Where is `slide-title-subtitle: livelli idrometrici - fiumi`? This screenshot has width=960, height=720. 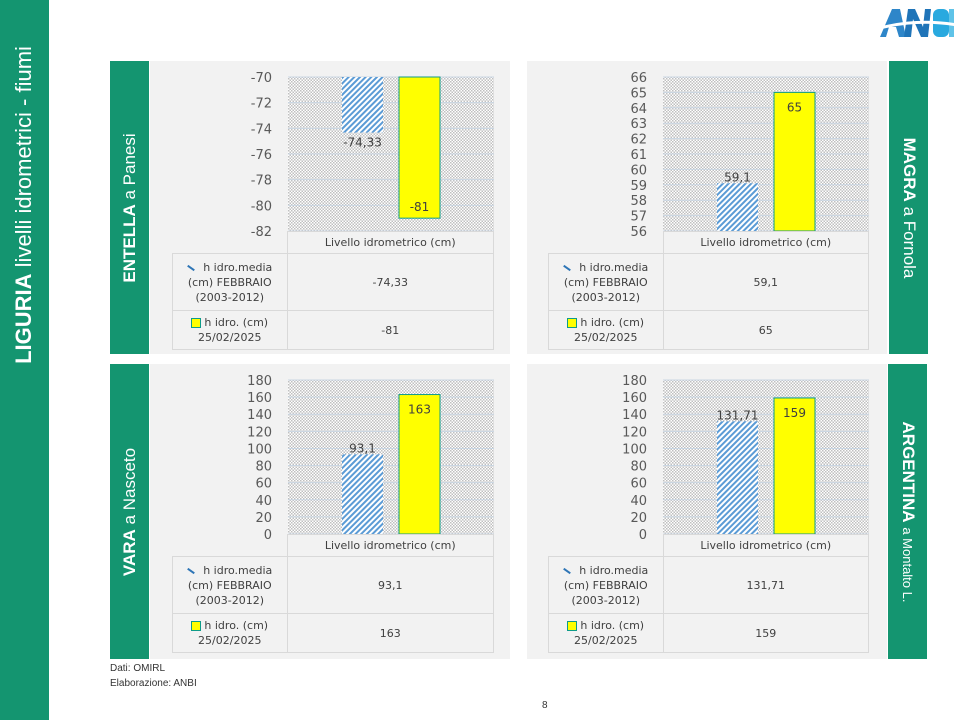
slide-title-subtitle: livelli idrometrici - fiumi is located at coordinates (23, 157).